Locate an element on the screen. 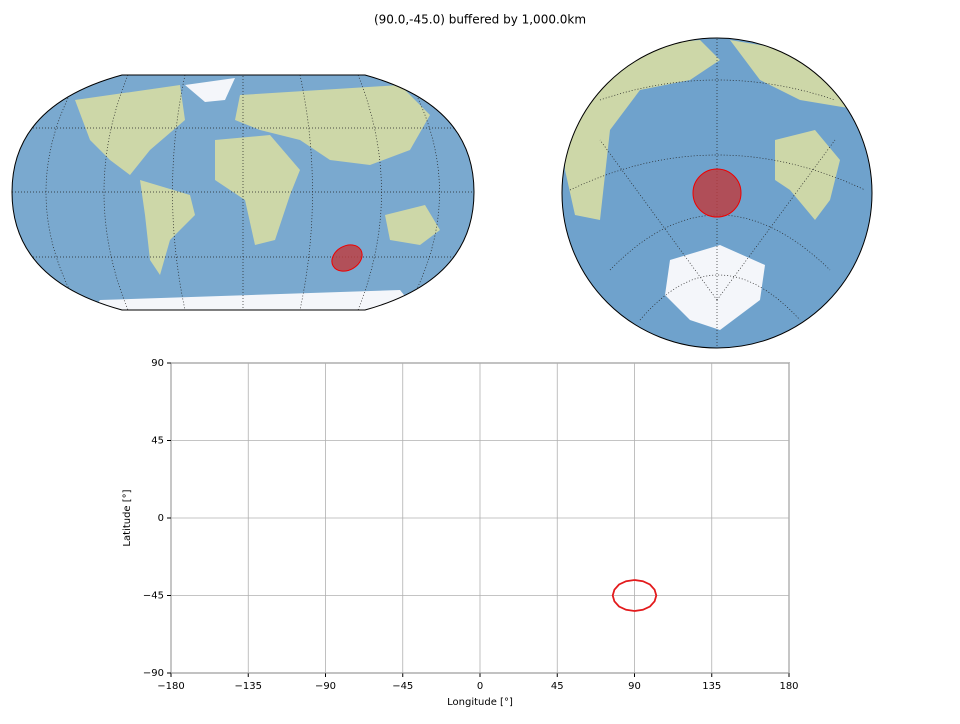 The width and height of the screenshot is (960, 724). y-tick-label: 0 is located at coordinates (161, 518).